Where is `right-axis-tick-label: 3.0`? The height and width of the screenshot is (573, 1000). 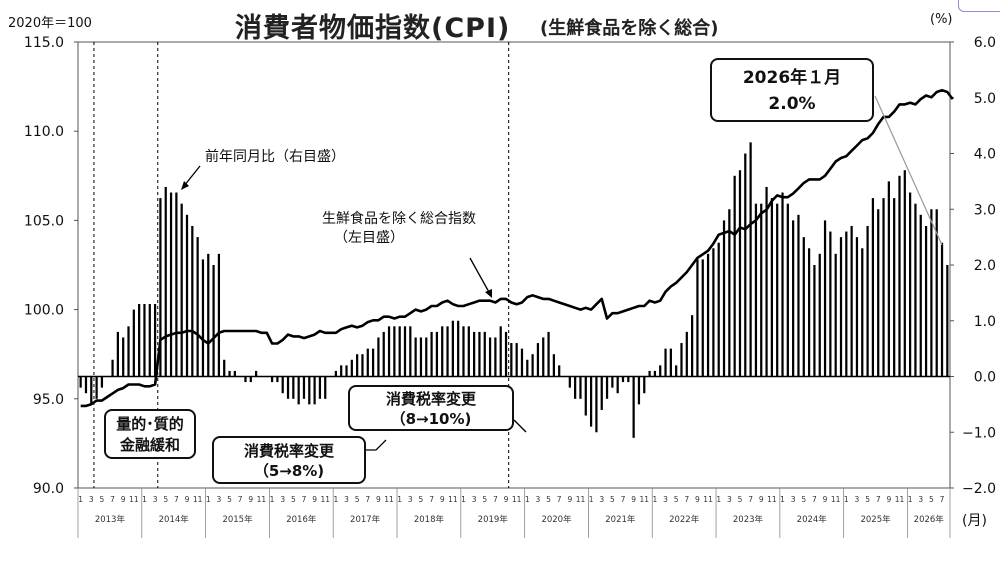 right-axis-tick-label: 3.0 is located at coordinates (985, 210).